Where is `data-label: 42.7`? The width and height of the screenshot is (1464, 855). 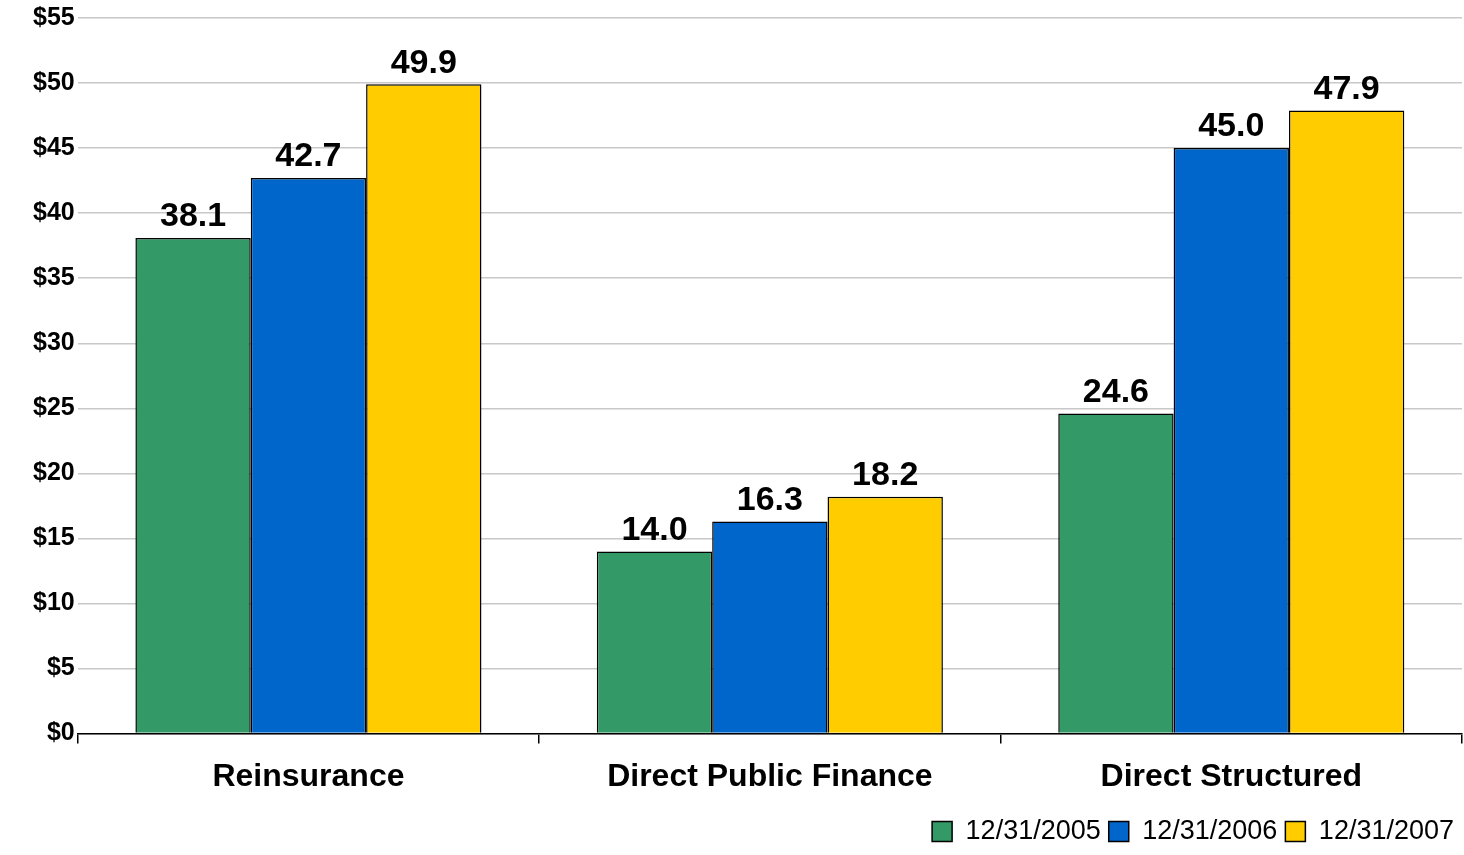 data-label: 42.7 is located at coordinates (308, 154).